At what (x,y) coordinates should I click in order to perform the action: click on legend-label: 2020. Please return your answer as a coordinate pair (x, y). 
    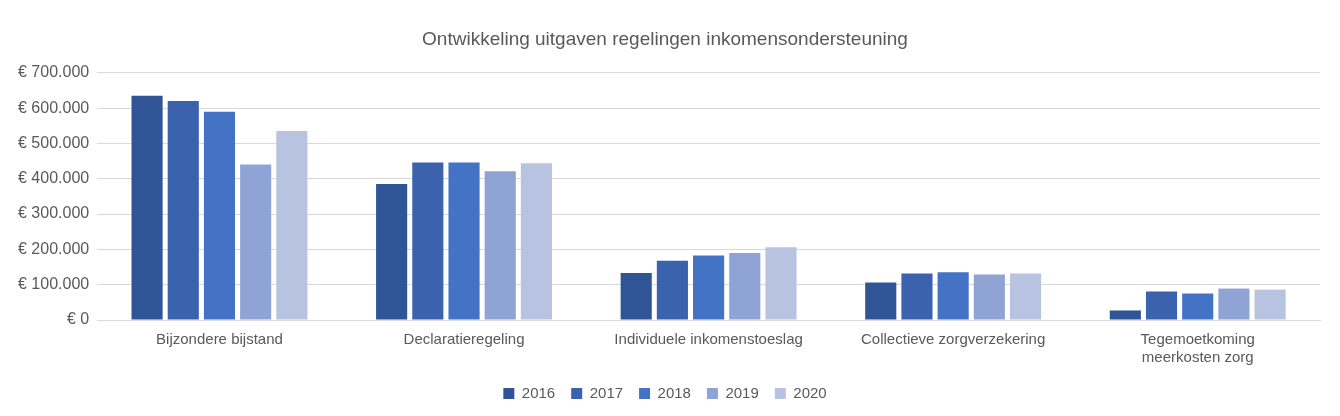
    Looking at the image, I should click on (810, 392).